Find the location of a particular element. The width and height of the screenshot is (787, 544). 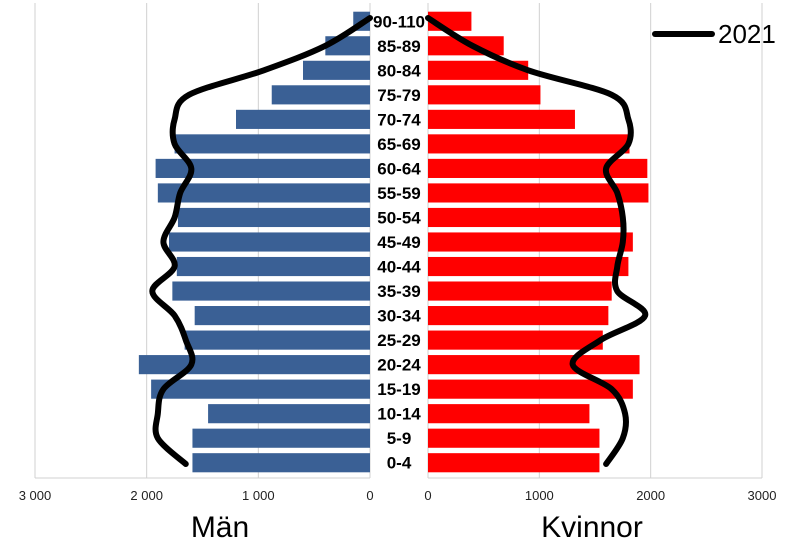

age-label-55-59: 55-59 is located at coordinates (398, 193).